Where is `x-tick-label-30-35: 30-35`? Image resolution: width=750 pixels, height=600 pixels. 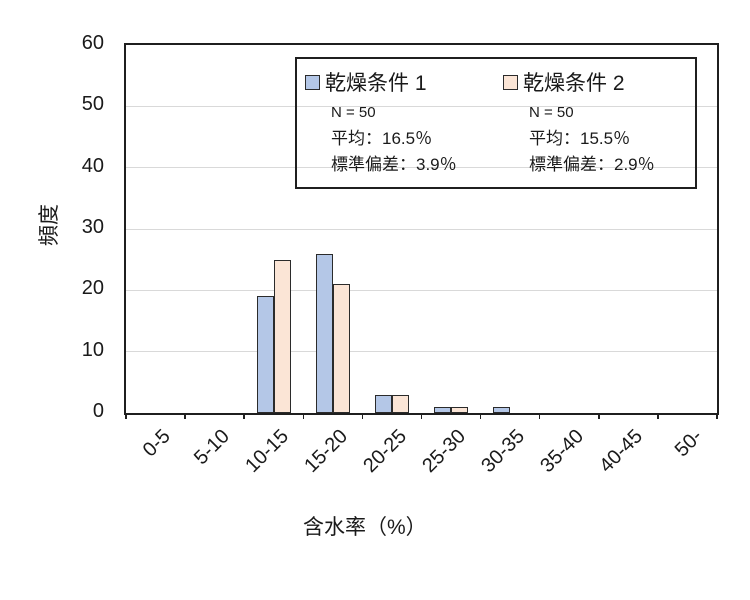
x-tick-label-30-35: 30-35 is located at coordinates (503, 451).